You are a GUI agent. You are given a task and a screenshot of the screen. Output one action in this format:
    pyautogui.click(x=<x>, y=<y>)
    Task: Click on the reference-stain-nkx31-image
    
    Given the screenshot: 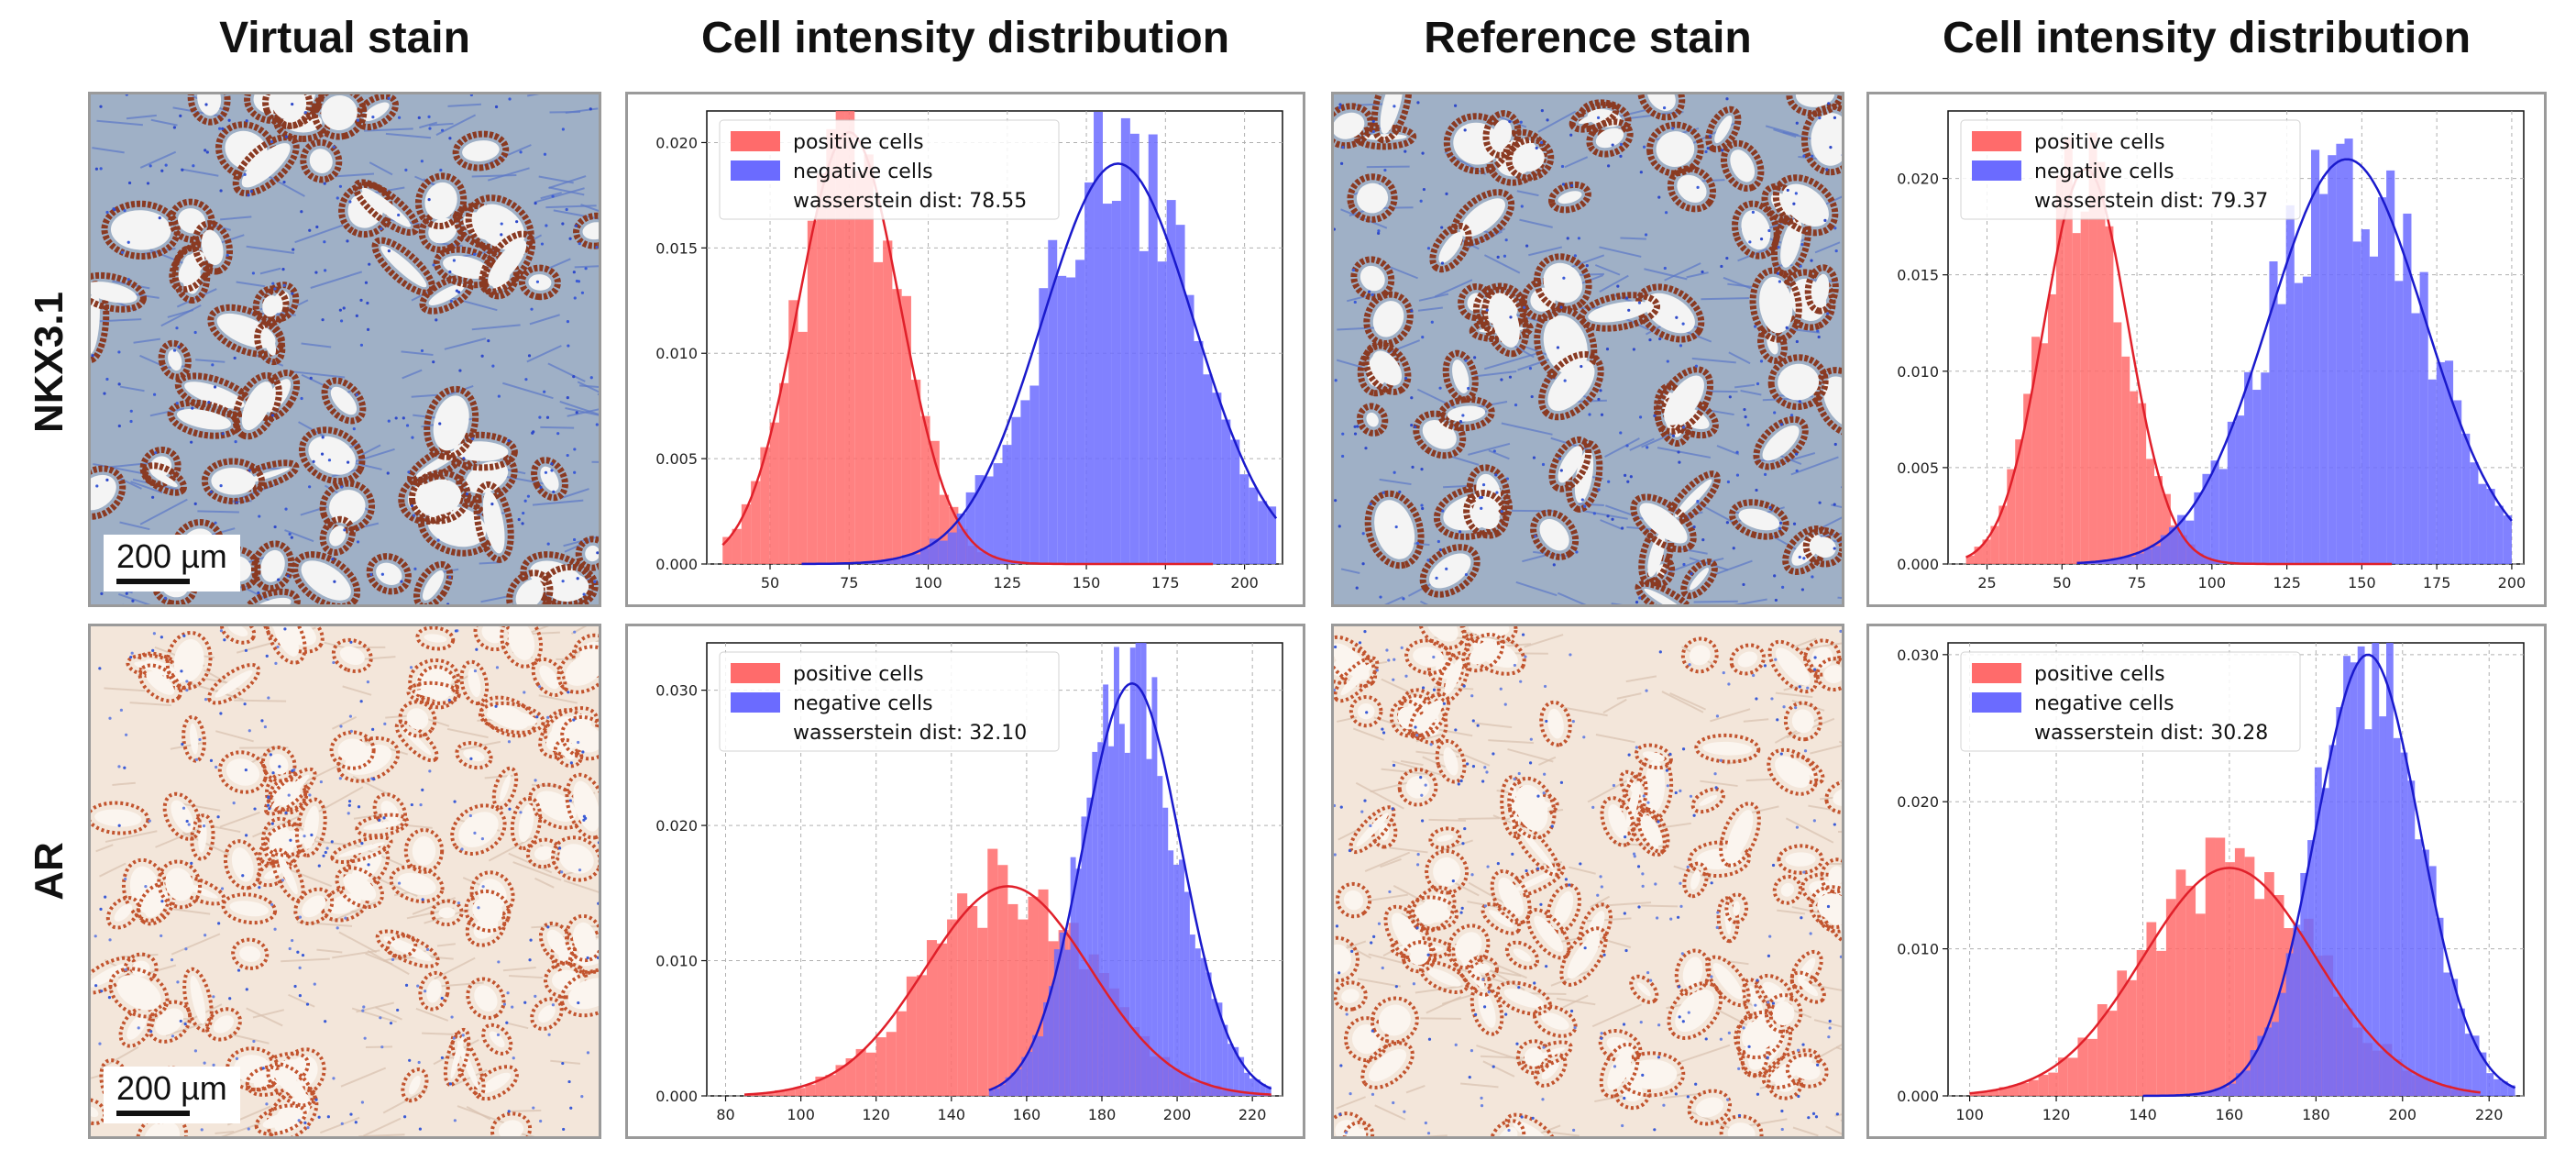 What is the action you would take?
    pyautogui.click(x=1587, y=349)
    